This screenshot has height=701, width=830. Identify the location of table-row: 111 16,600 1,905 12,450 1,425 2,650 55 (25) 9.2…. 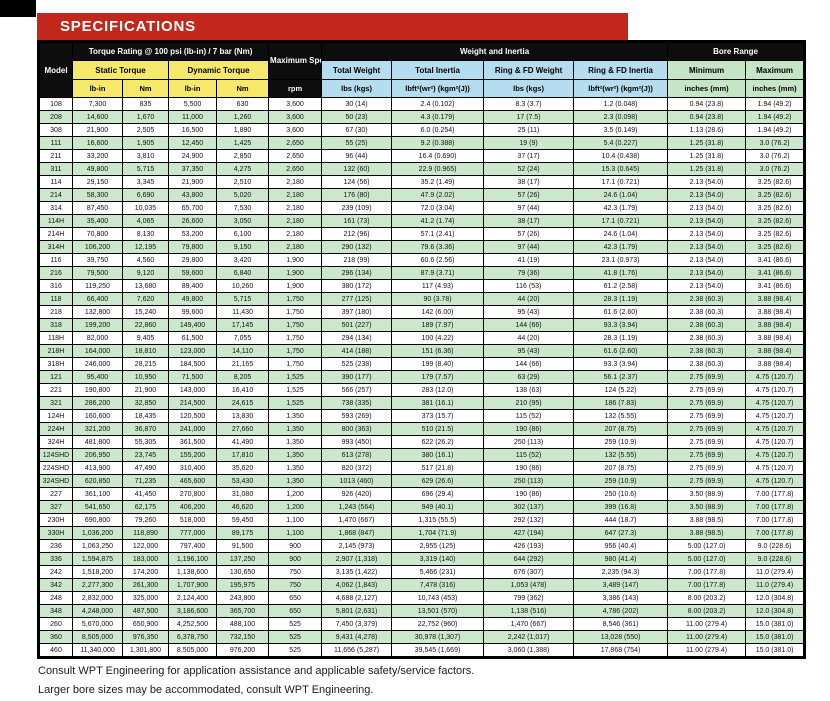
(422, 143).